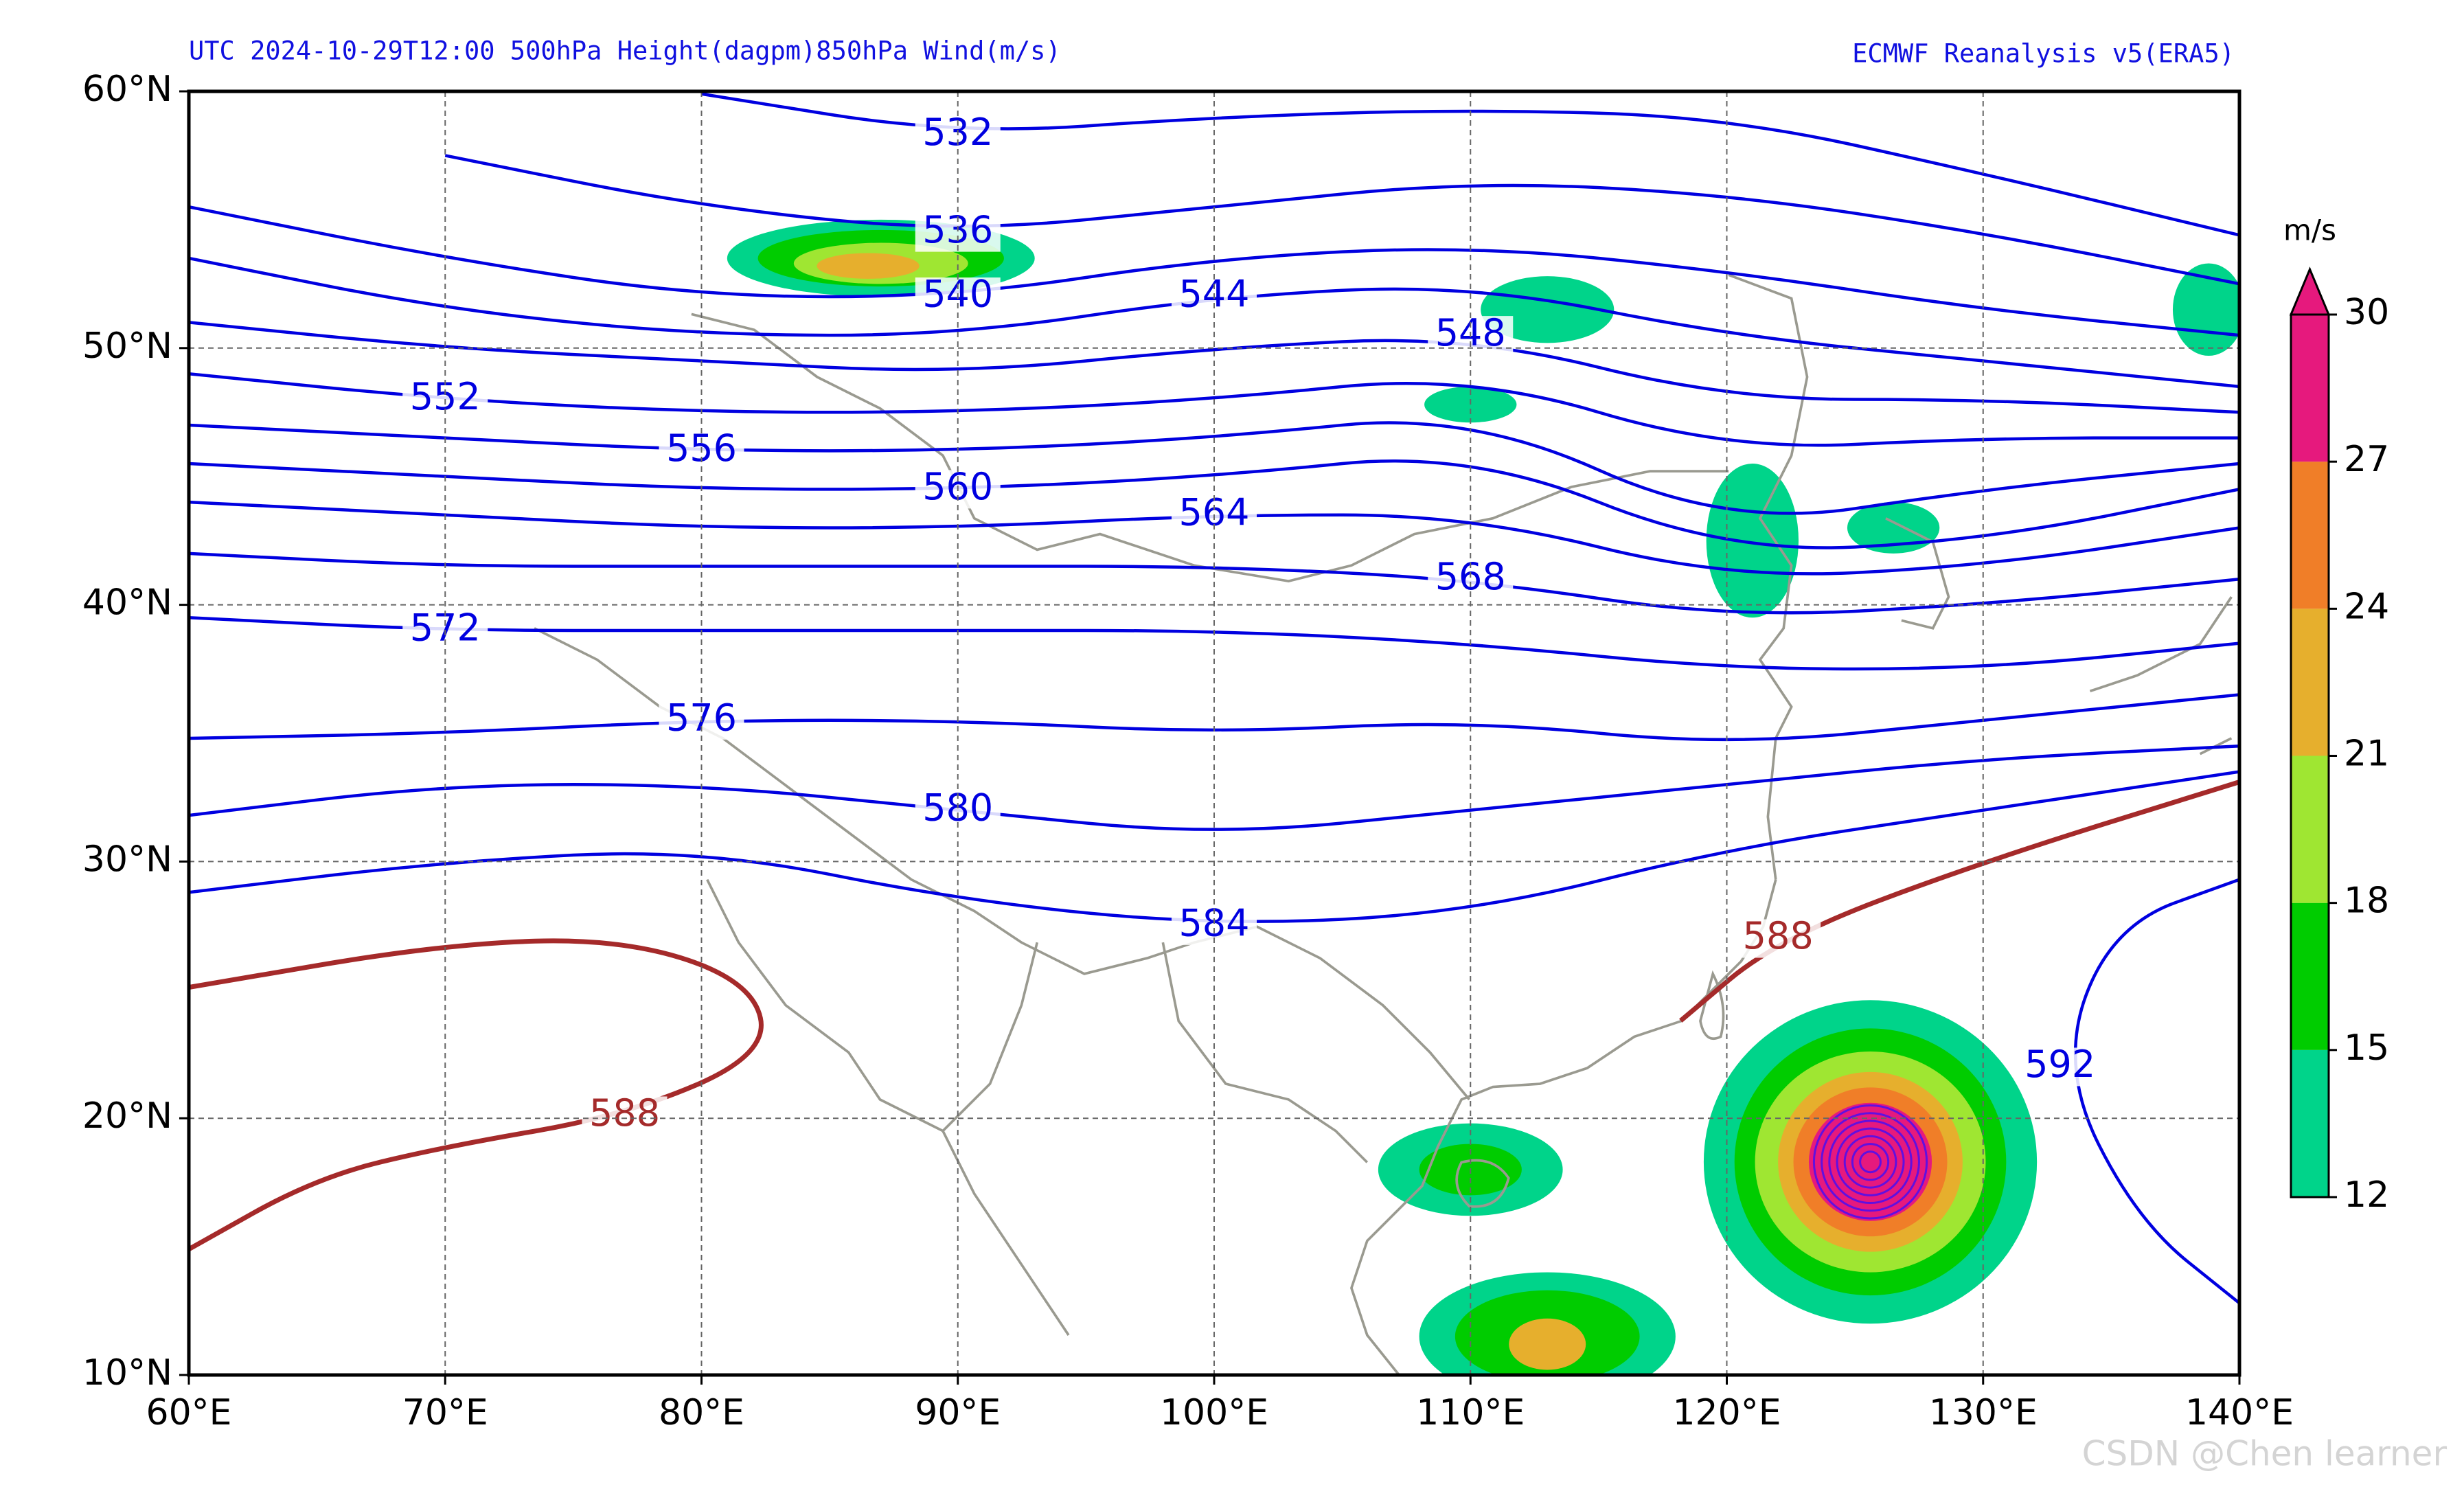 This screenshot has width=2464, height=1489. Describe the element at coordinates (2366, 1195) in the screenshot. I see `colorbar-label: 12` at that location.